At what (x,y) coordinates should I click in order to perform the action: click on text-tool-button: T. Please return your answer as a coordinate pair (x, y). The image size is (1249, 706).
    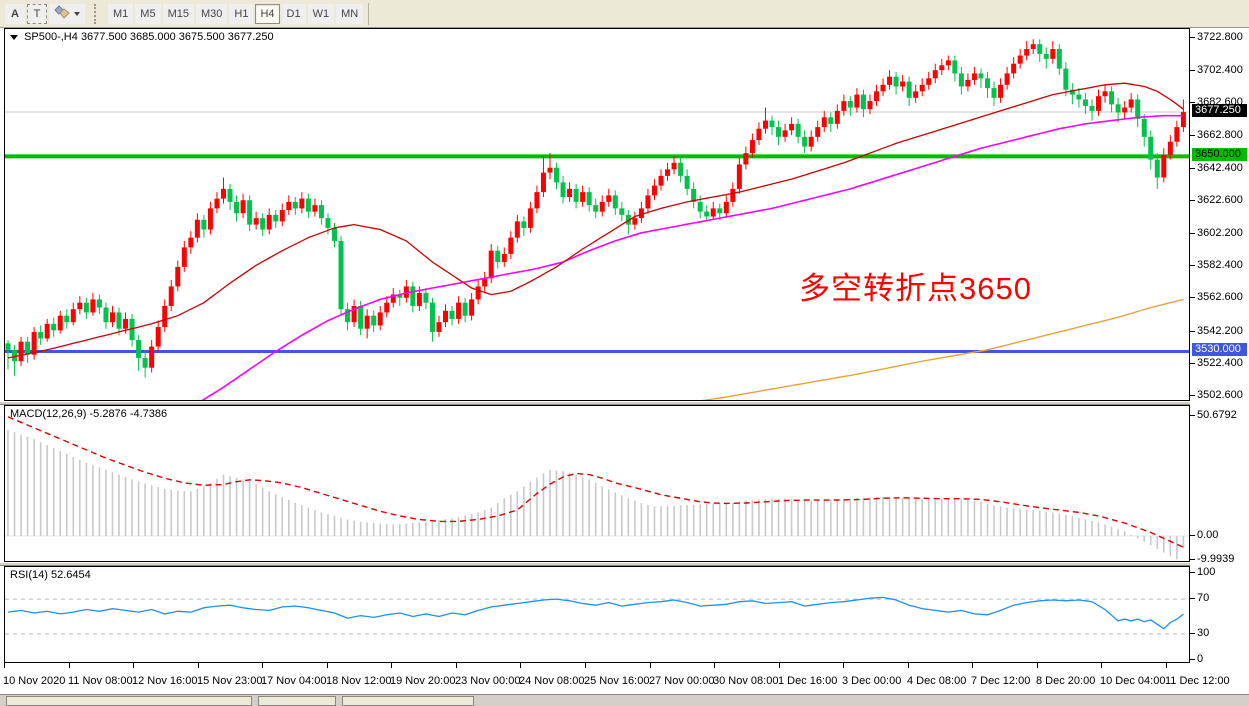
    Looking at the image, I should click on (37, 13).